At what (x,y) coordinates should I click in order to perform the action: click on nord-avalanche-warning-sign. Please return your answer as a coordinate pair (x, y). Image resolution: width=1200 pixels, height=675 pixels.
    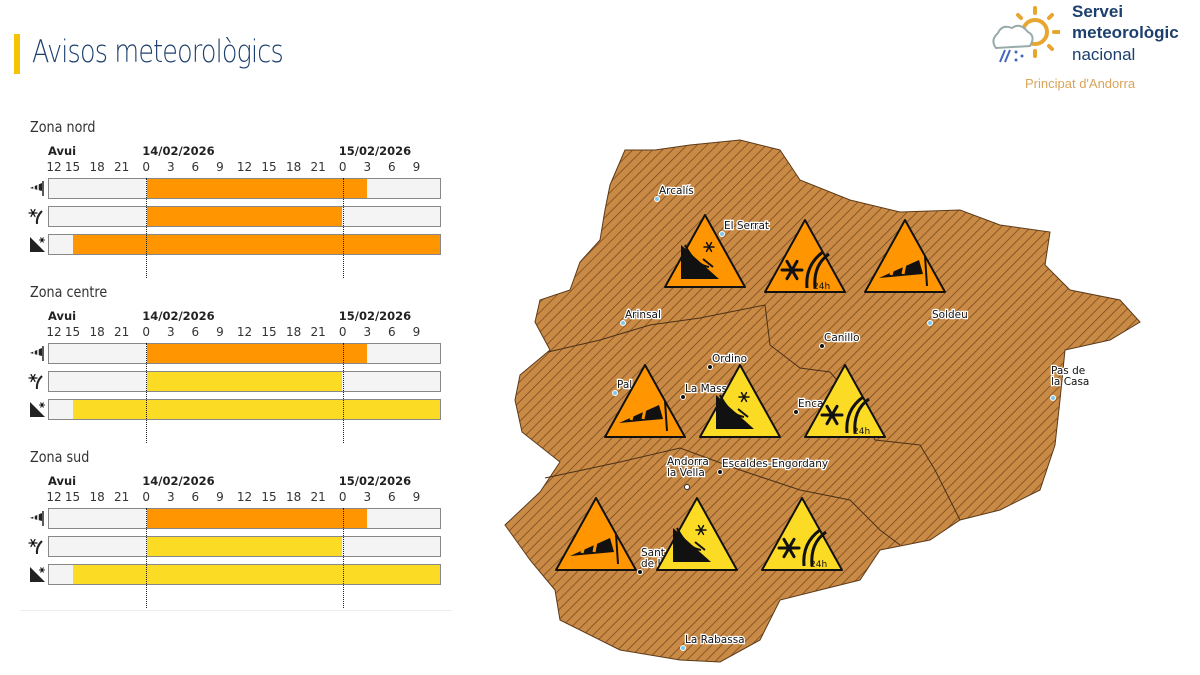
    Looking at the image, I should click on (705, 251).